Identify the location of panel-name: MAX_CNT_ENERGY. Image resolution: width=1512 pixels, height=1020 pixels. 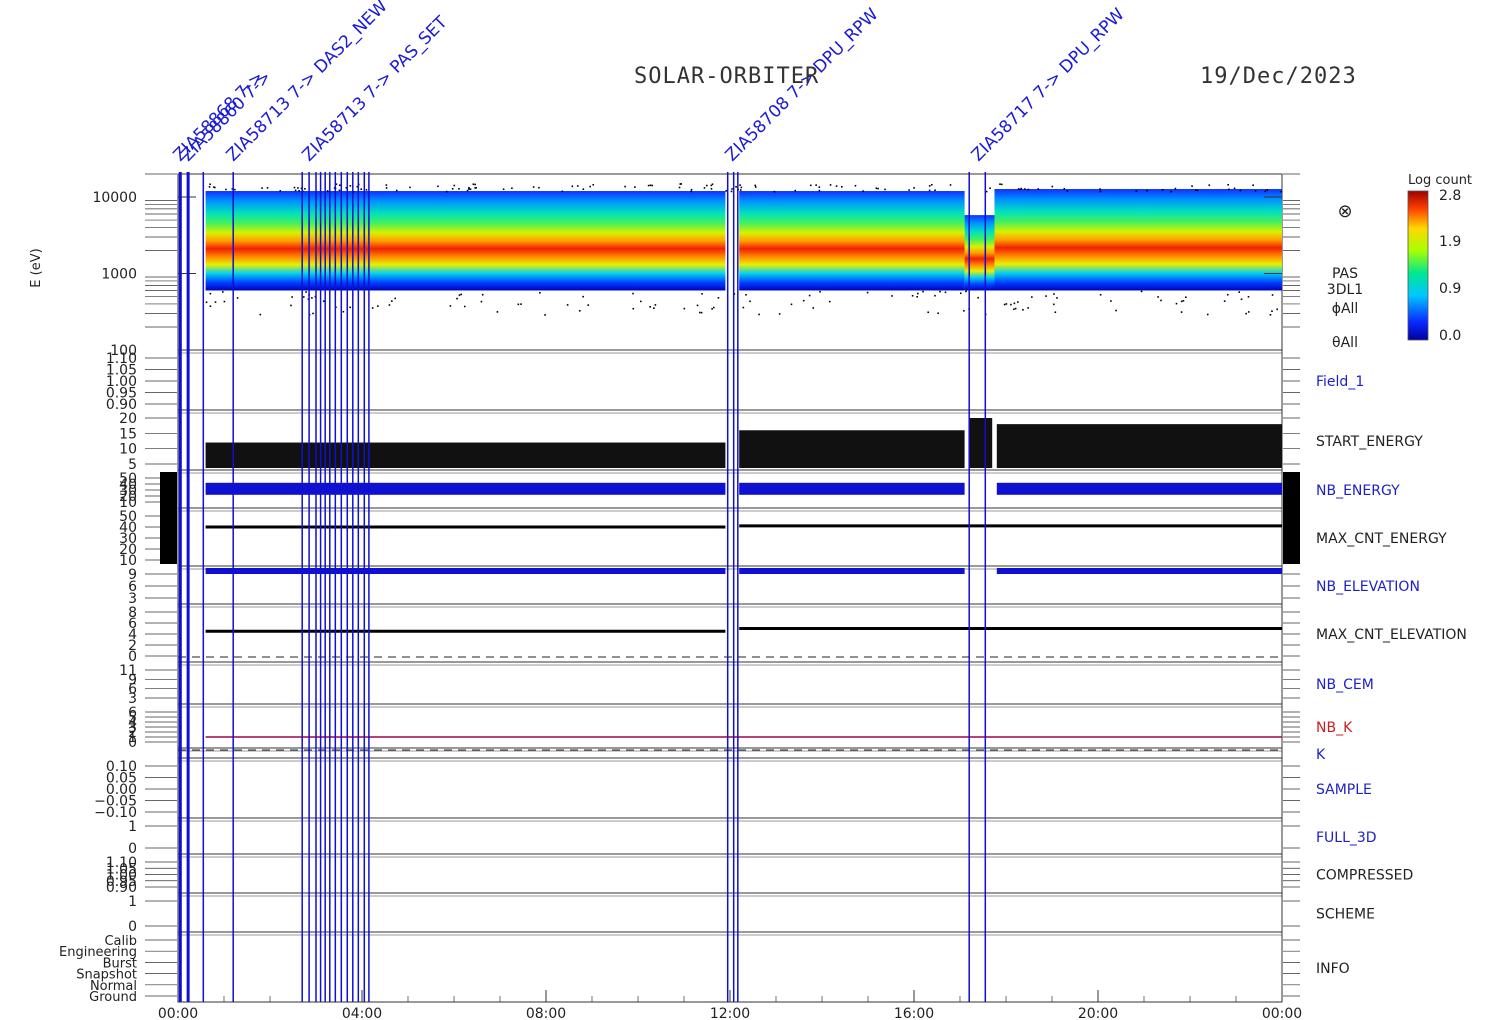
(1381, 539).